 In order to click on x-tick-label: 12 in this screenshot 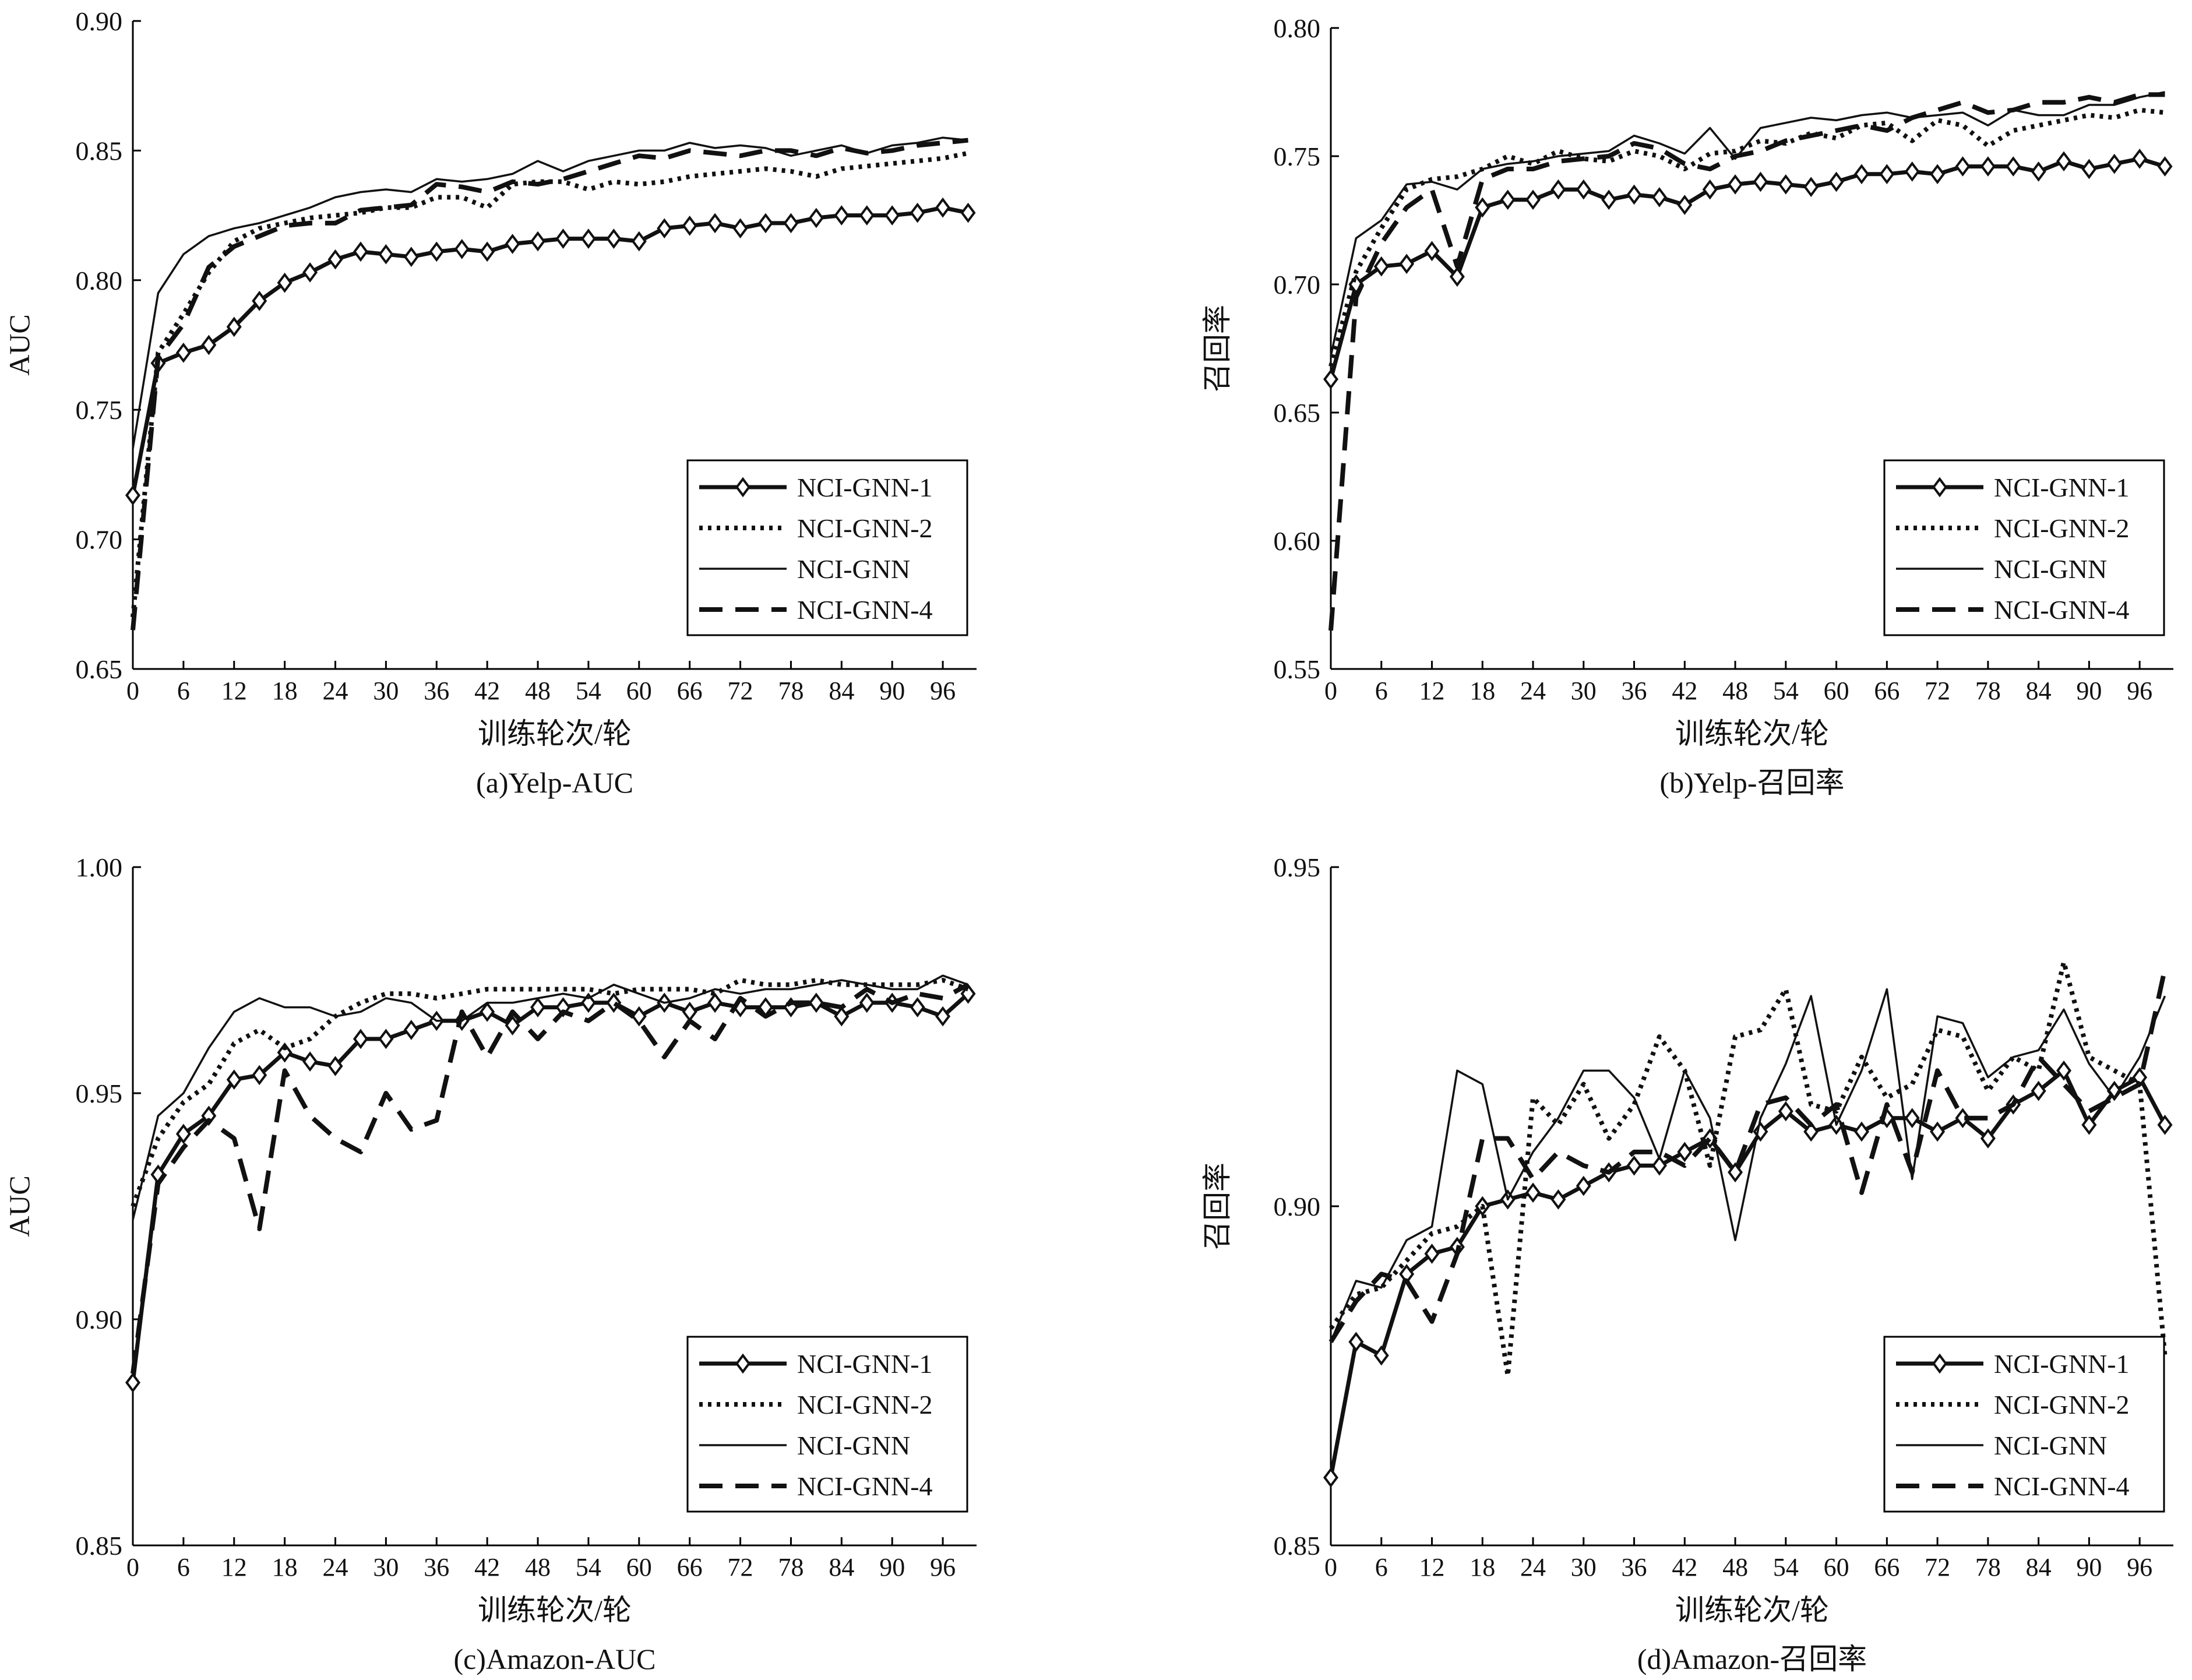, I will do `click(234, 691)`.